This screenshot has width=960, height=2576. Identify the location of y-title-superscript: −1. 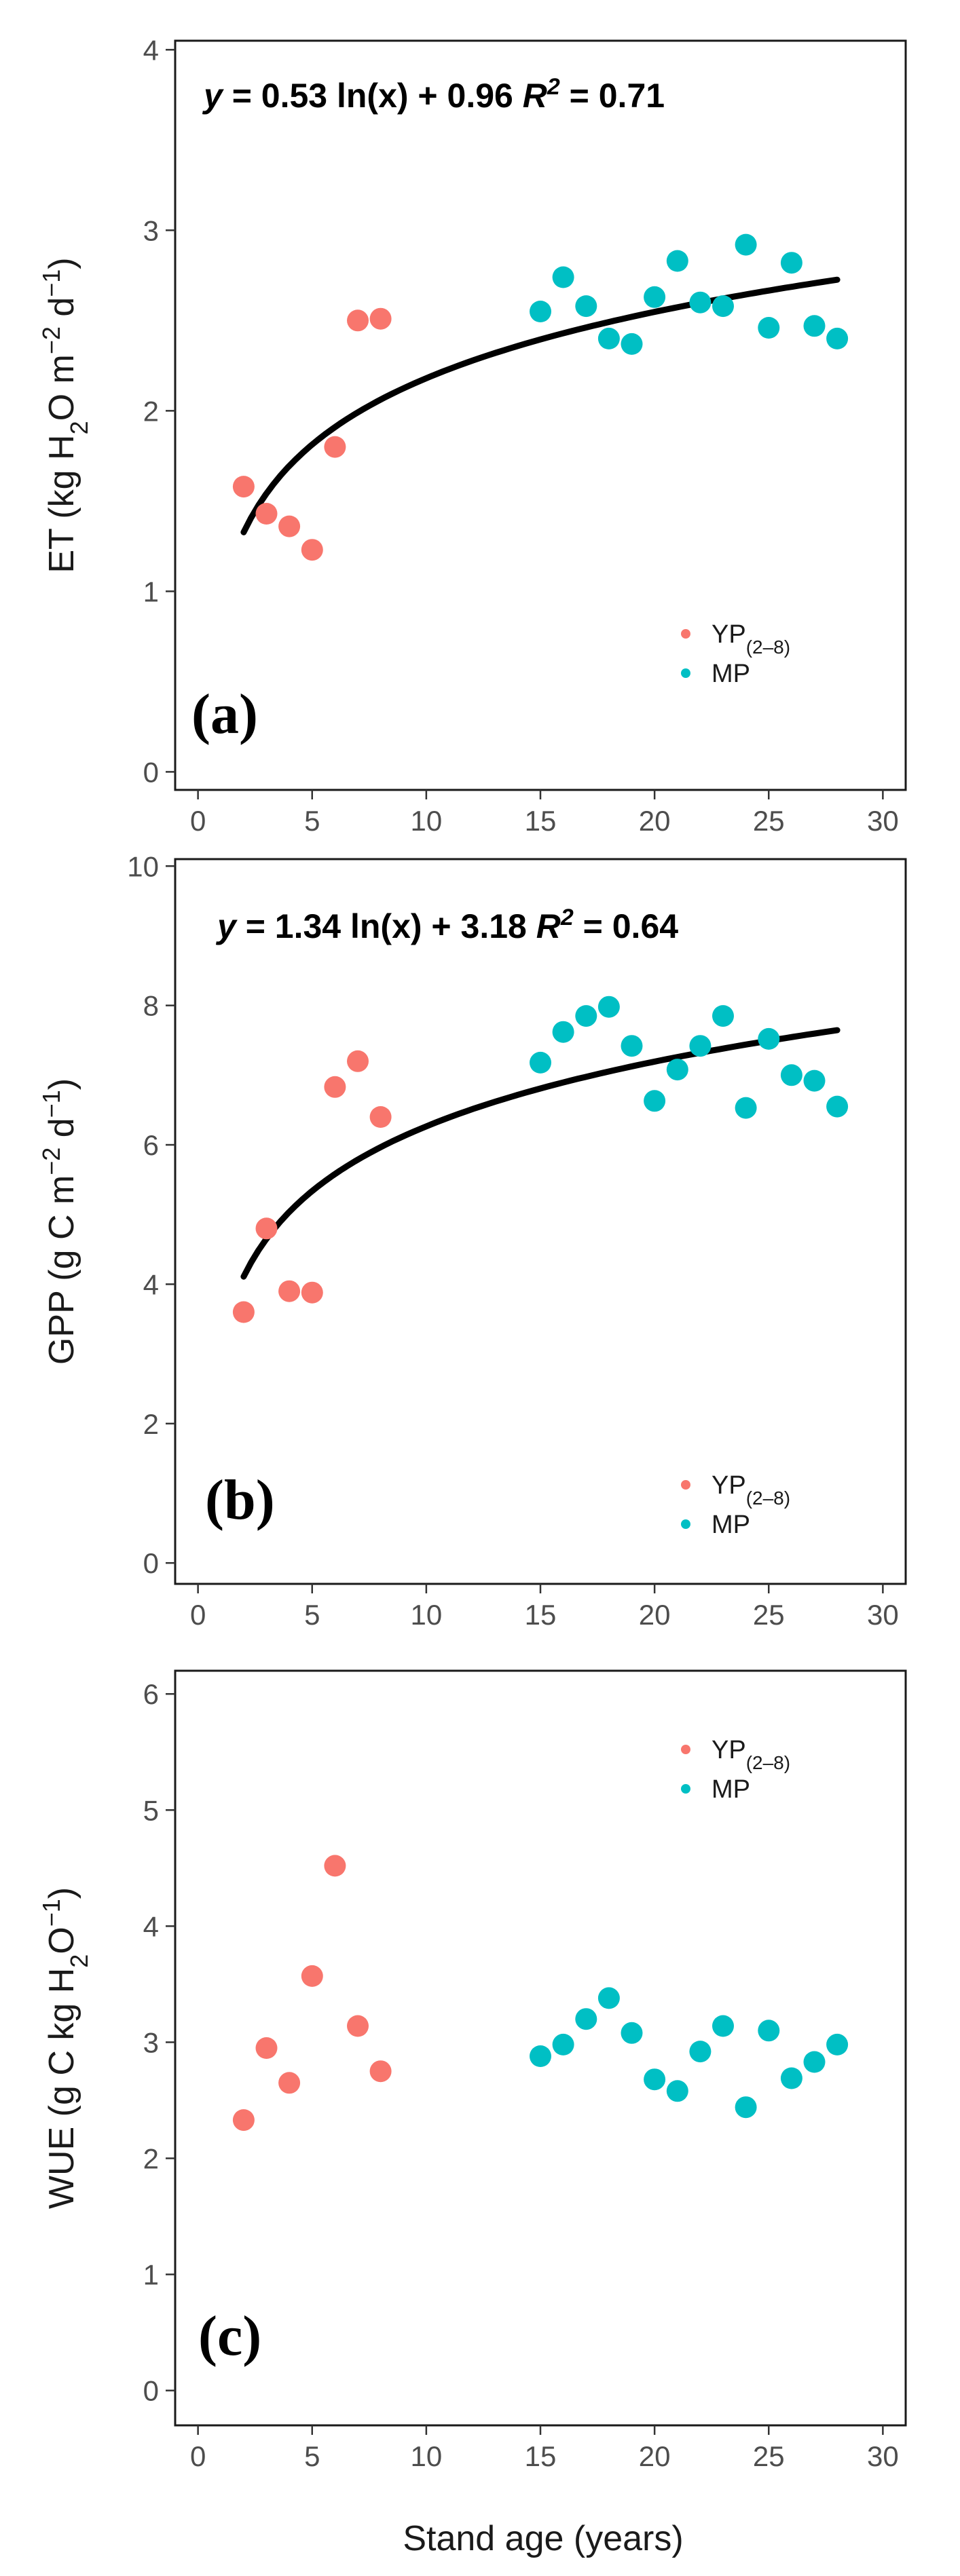
(51, 1913).